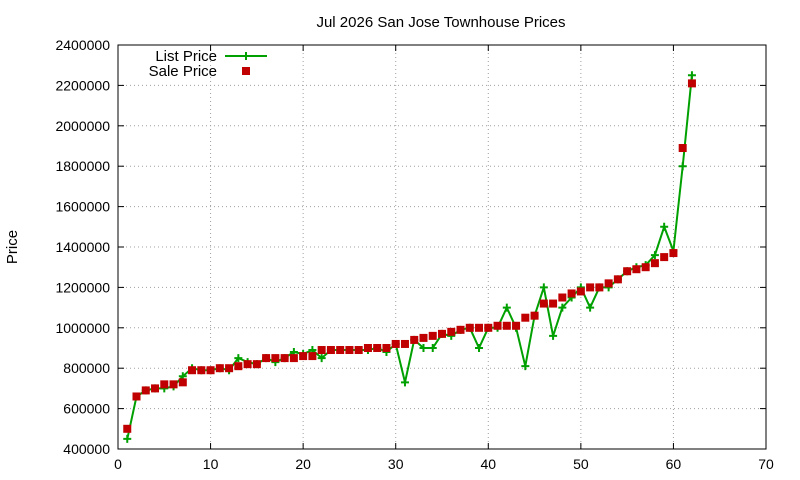 This screenshot has height=480, width=800. What do you see at coordinates (86, 368) in the screenshot?
I see `y-tick-label: 800000` at bounding box center [86, 368].